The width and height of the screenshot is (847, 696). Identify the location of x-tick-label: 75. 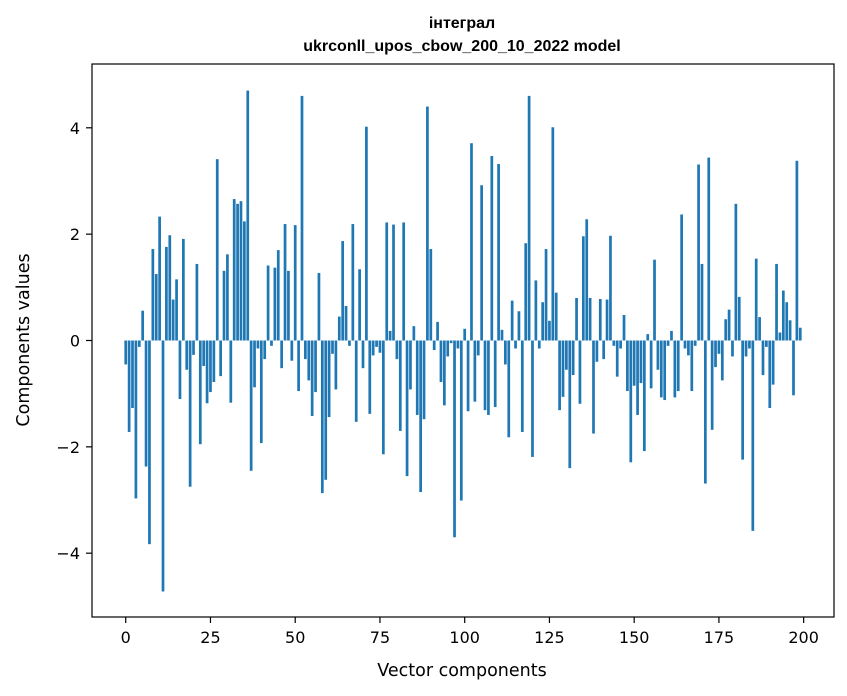
(380, 637).